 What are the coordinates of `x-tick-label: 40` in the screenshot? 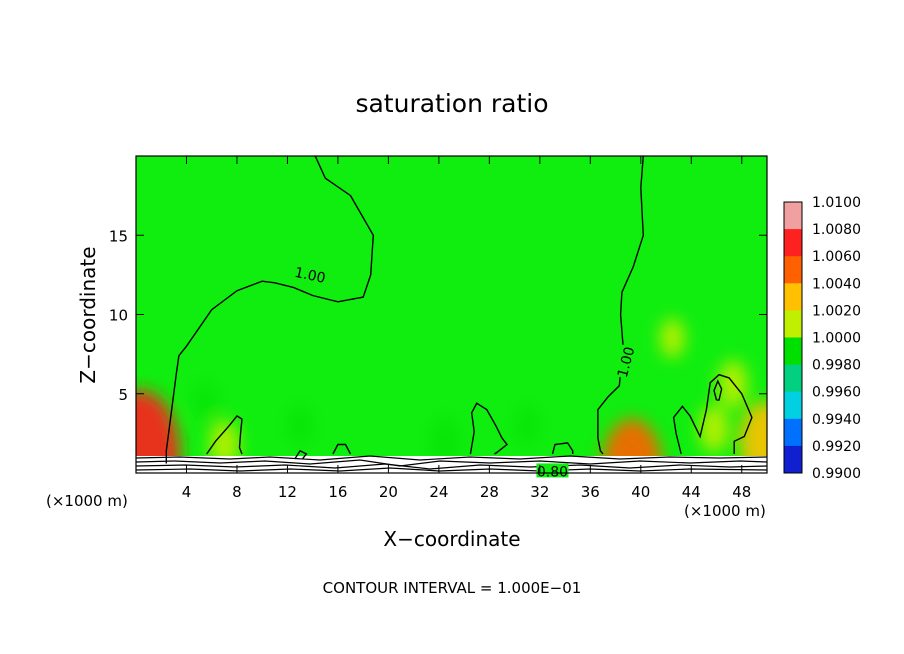 It's located at (640, 492).